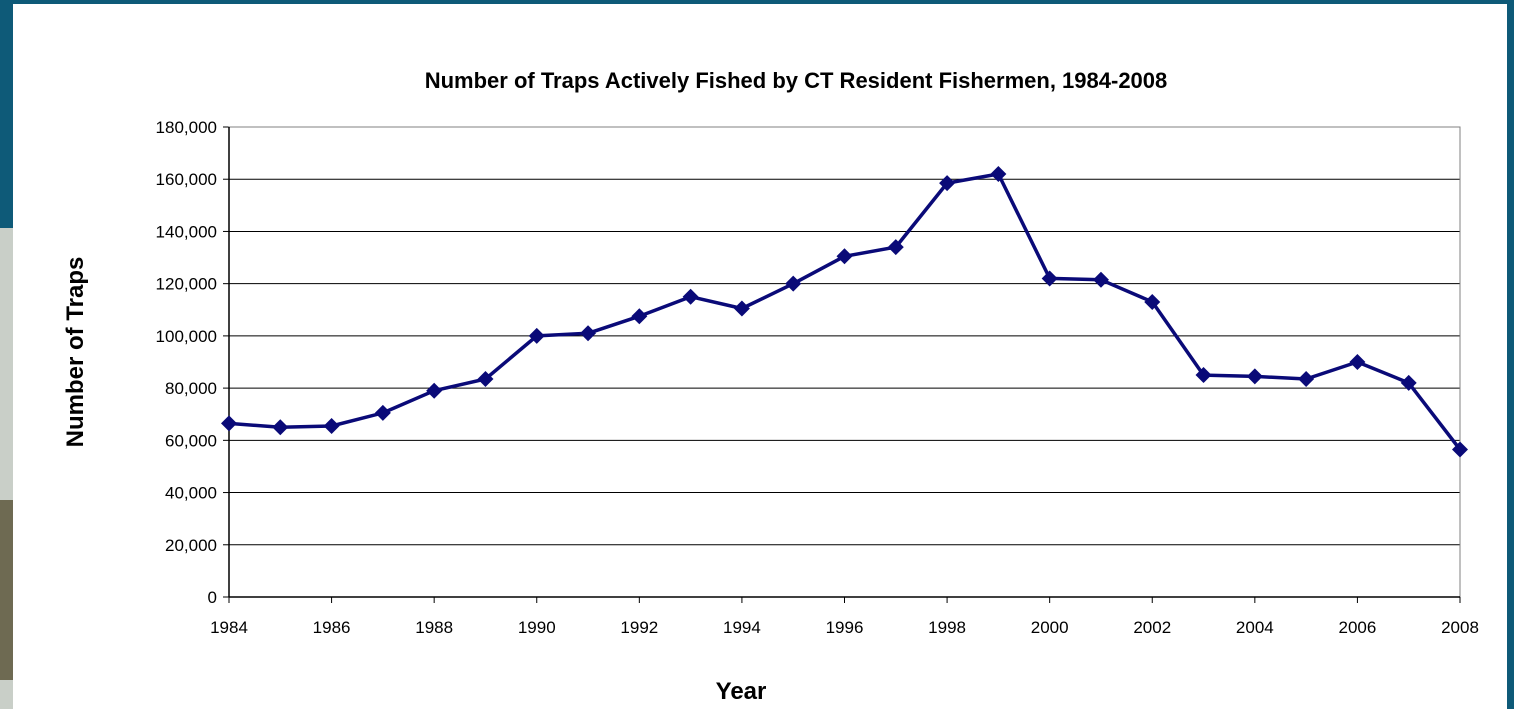 Image resolution: width=1514 pixels, height=709 pixels. Describe the element at coordinates (537, 627) in the screenshot. I see `x-tick-label: 1990` at that location.